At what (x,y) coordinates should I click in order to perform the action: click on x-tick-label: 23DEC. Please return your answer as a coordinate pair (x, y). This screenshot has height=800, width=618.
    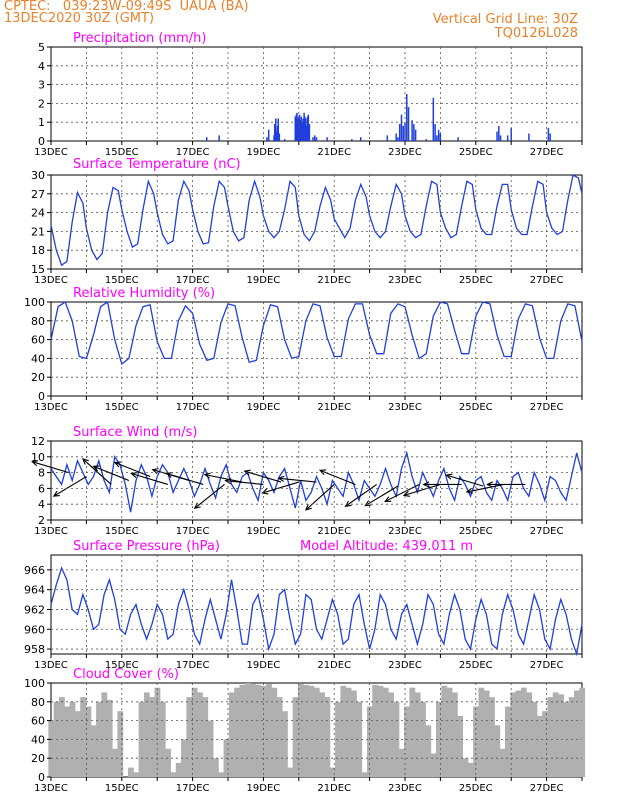
    Looking at the image, I should click on (405, 531).